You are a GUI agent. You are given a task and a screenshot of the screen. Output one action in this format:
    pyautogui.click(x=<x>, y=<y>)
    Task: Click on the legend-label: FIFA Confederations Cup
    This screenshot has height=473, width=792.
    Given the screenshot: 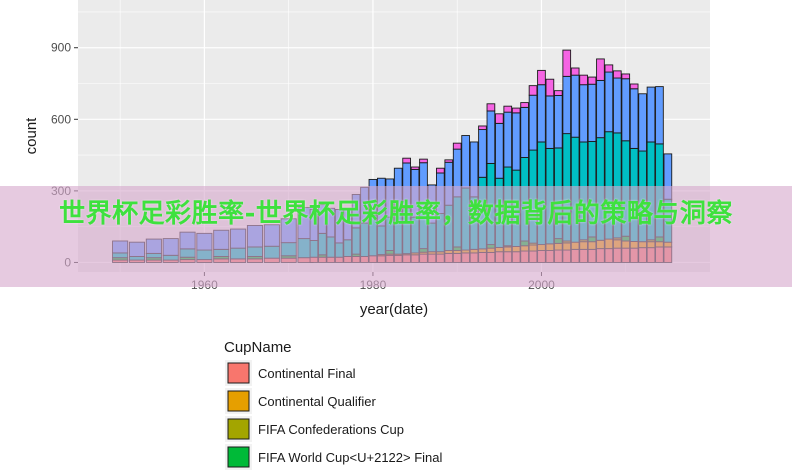 What is the action you would take?
    pyautogui.click(x=331, y=429)
    